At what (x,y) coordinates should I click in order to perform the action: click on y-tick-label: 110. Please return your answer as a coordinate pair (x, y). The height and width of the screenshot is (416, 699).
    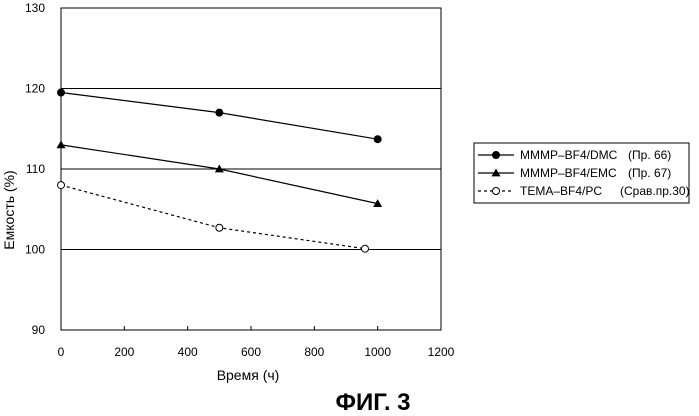
    Looking at the image, I should click on (35, 169).